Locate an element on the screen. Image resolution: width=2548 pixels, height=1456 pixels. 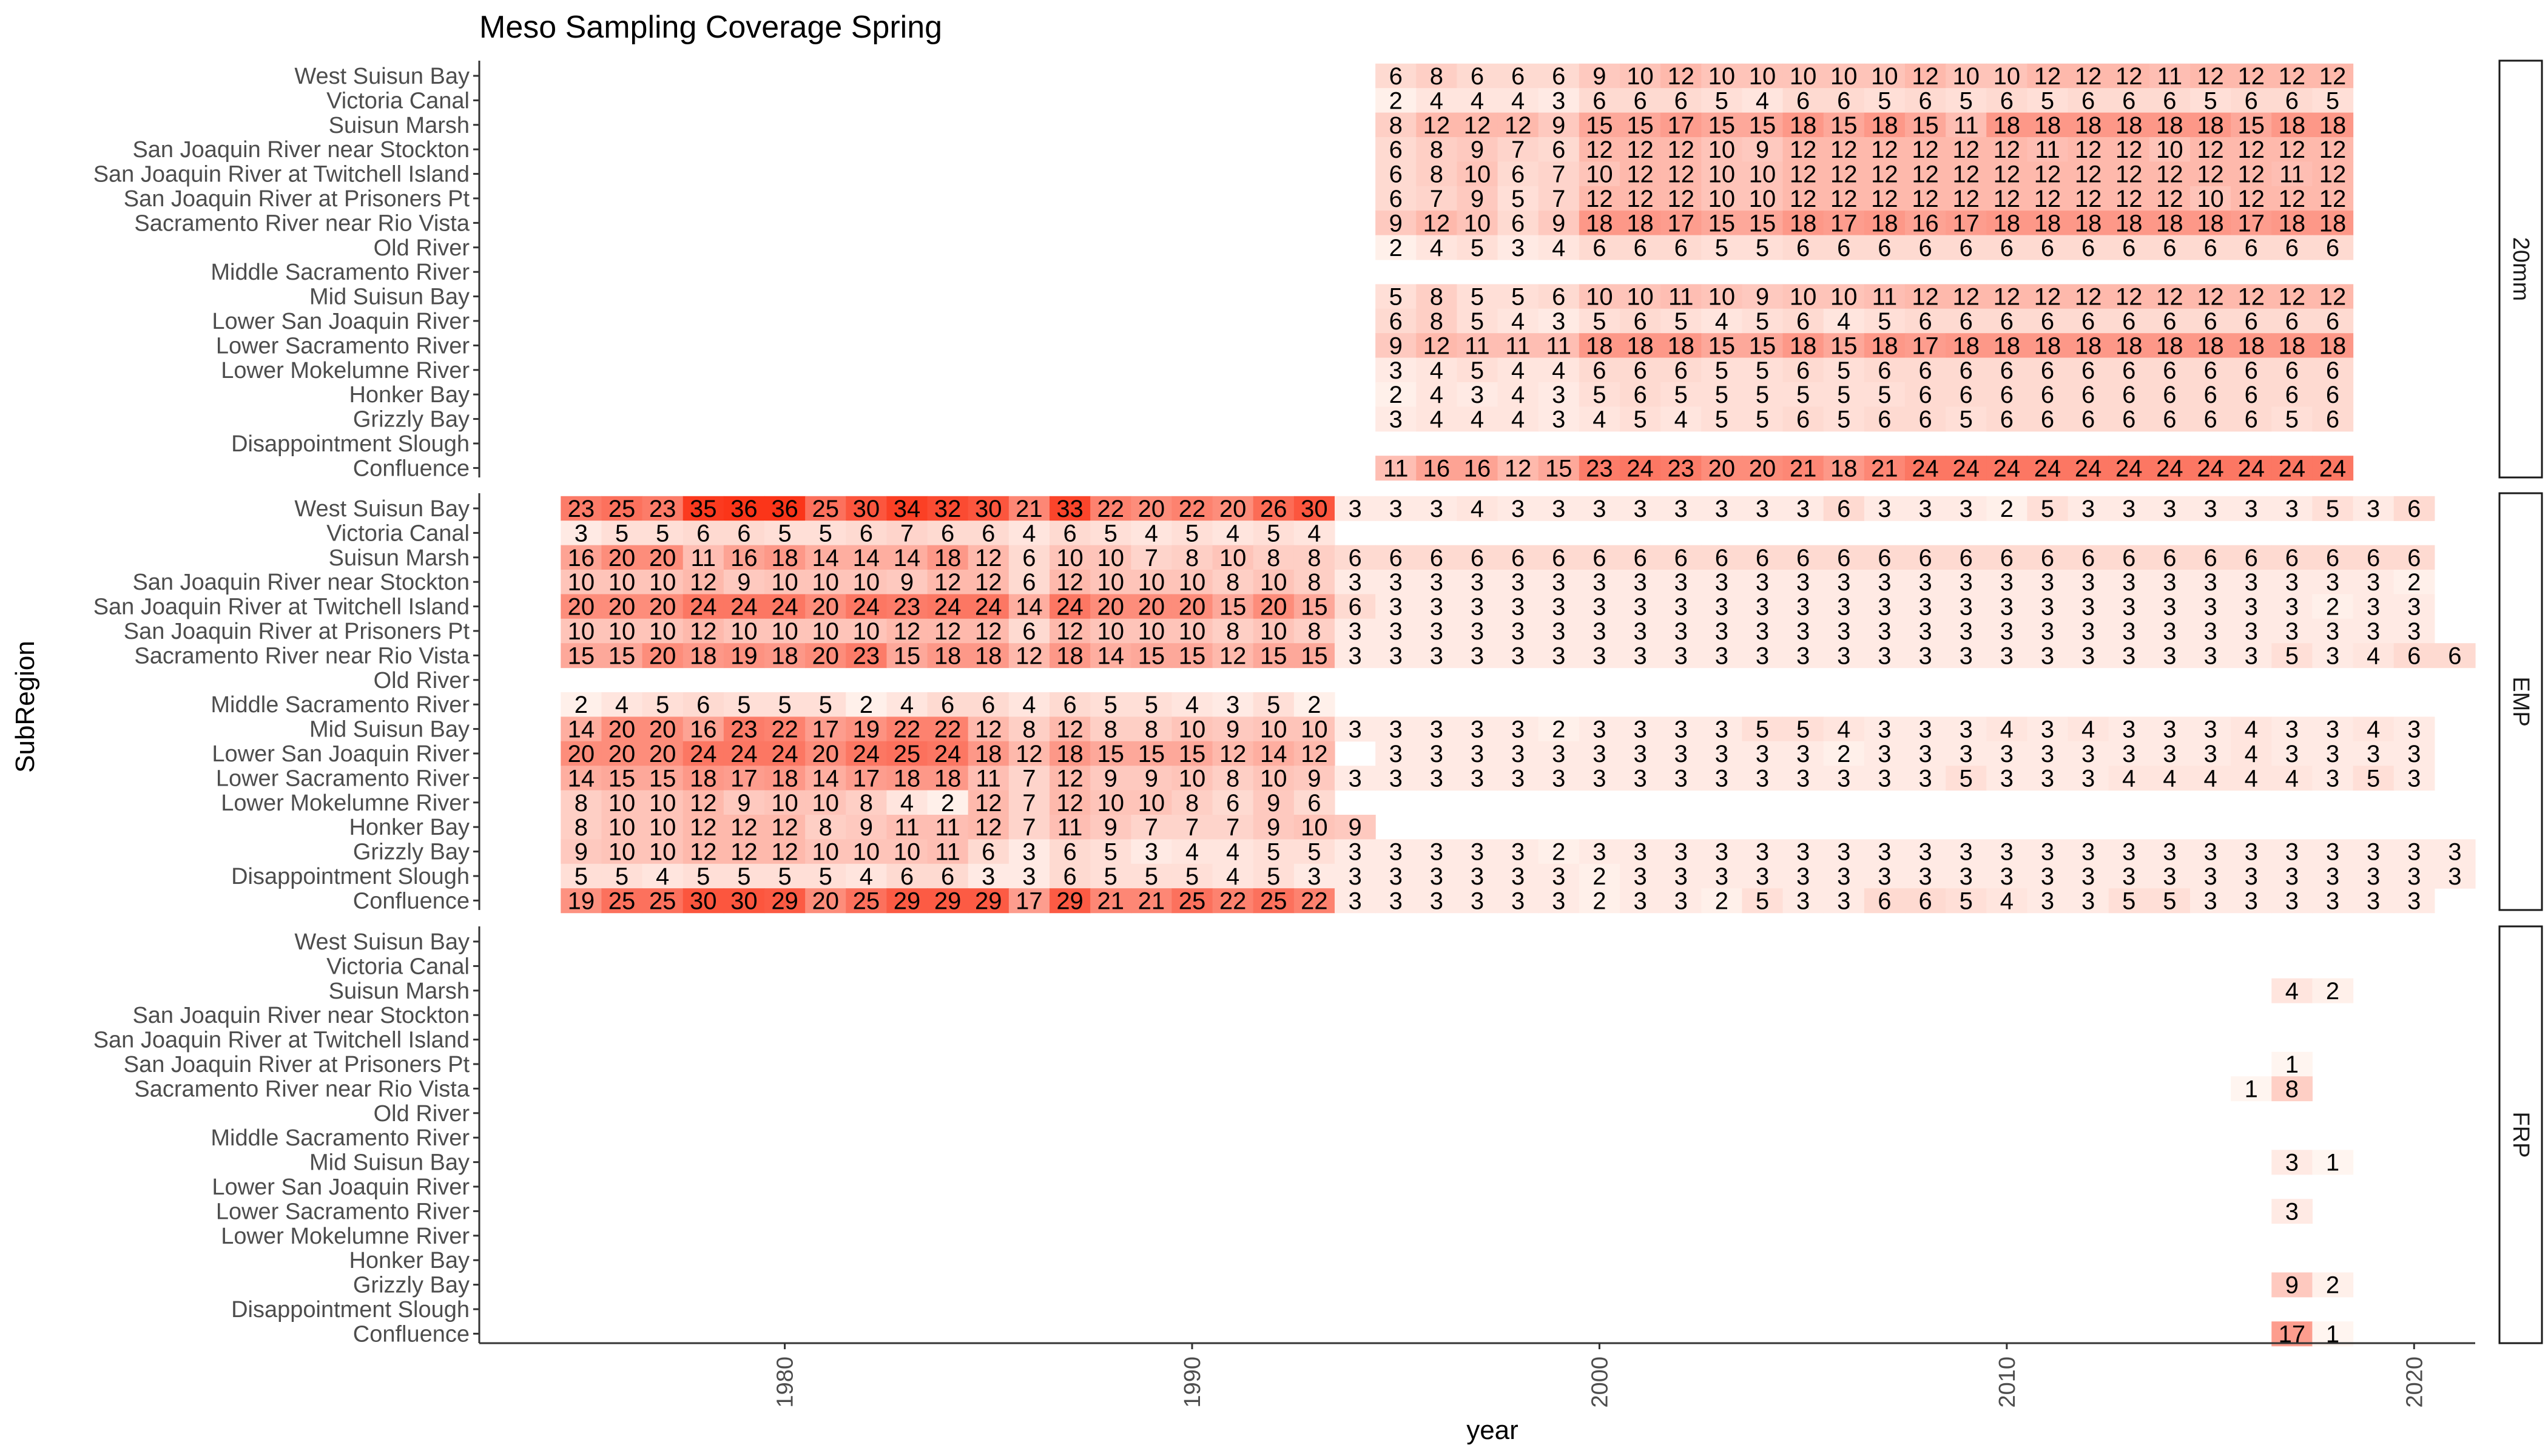
subregion-label: Middle Sacramento River is located at coordinates (340, 1138).